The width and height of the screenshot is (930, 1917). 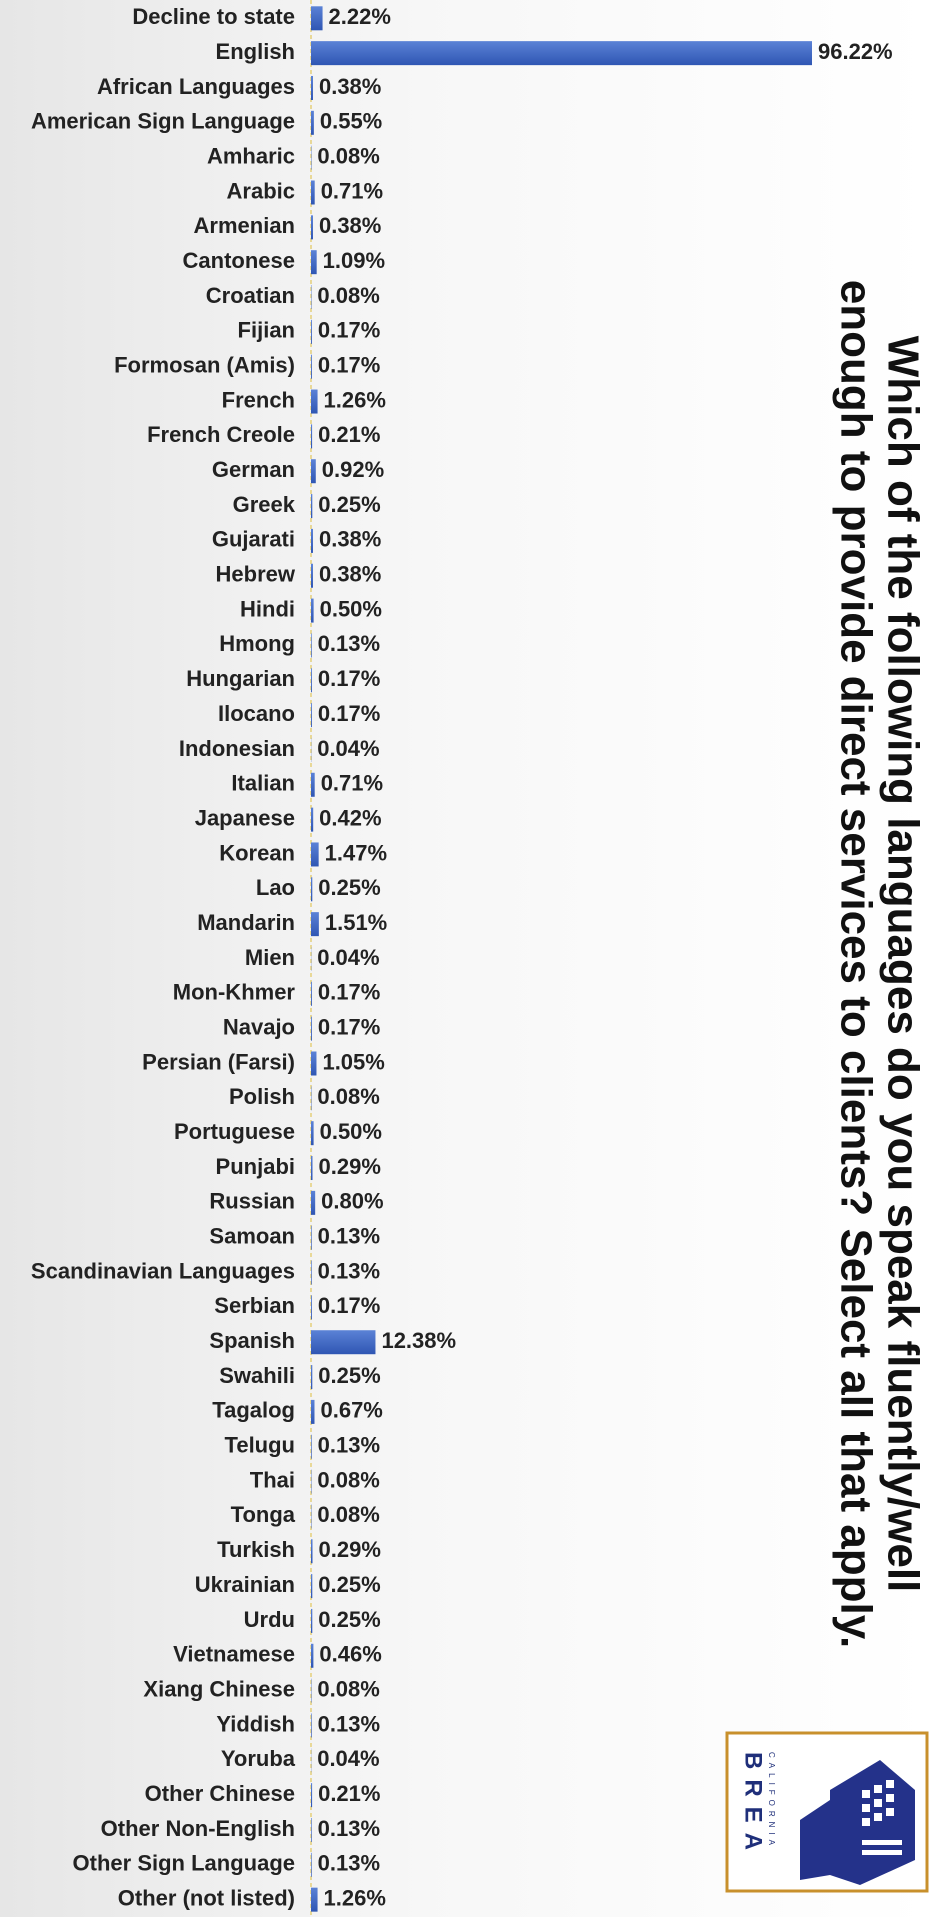 I want to click on category-label: Other Chinese, so click(x=220, y=1793).